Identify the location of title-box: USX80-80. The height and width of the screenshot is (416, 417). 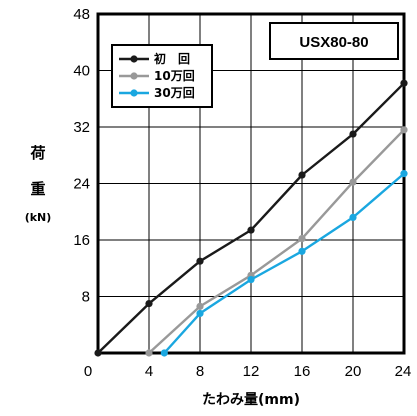
(334, 41).